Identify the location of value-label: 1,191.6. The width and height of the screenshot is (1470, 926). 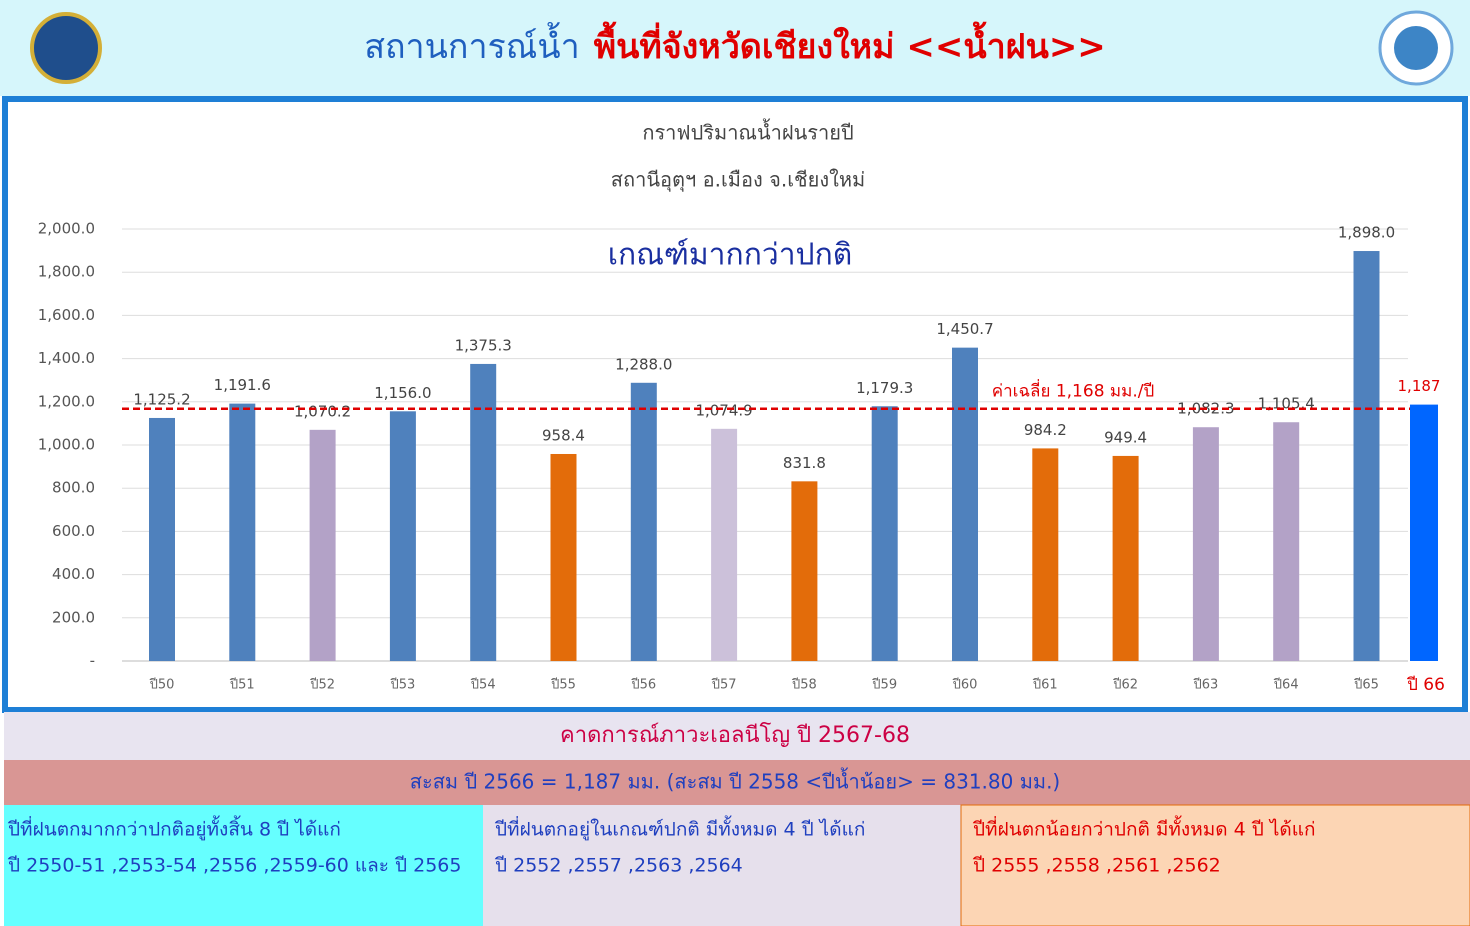
(242, 385).